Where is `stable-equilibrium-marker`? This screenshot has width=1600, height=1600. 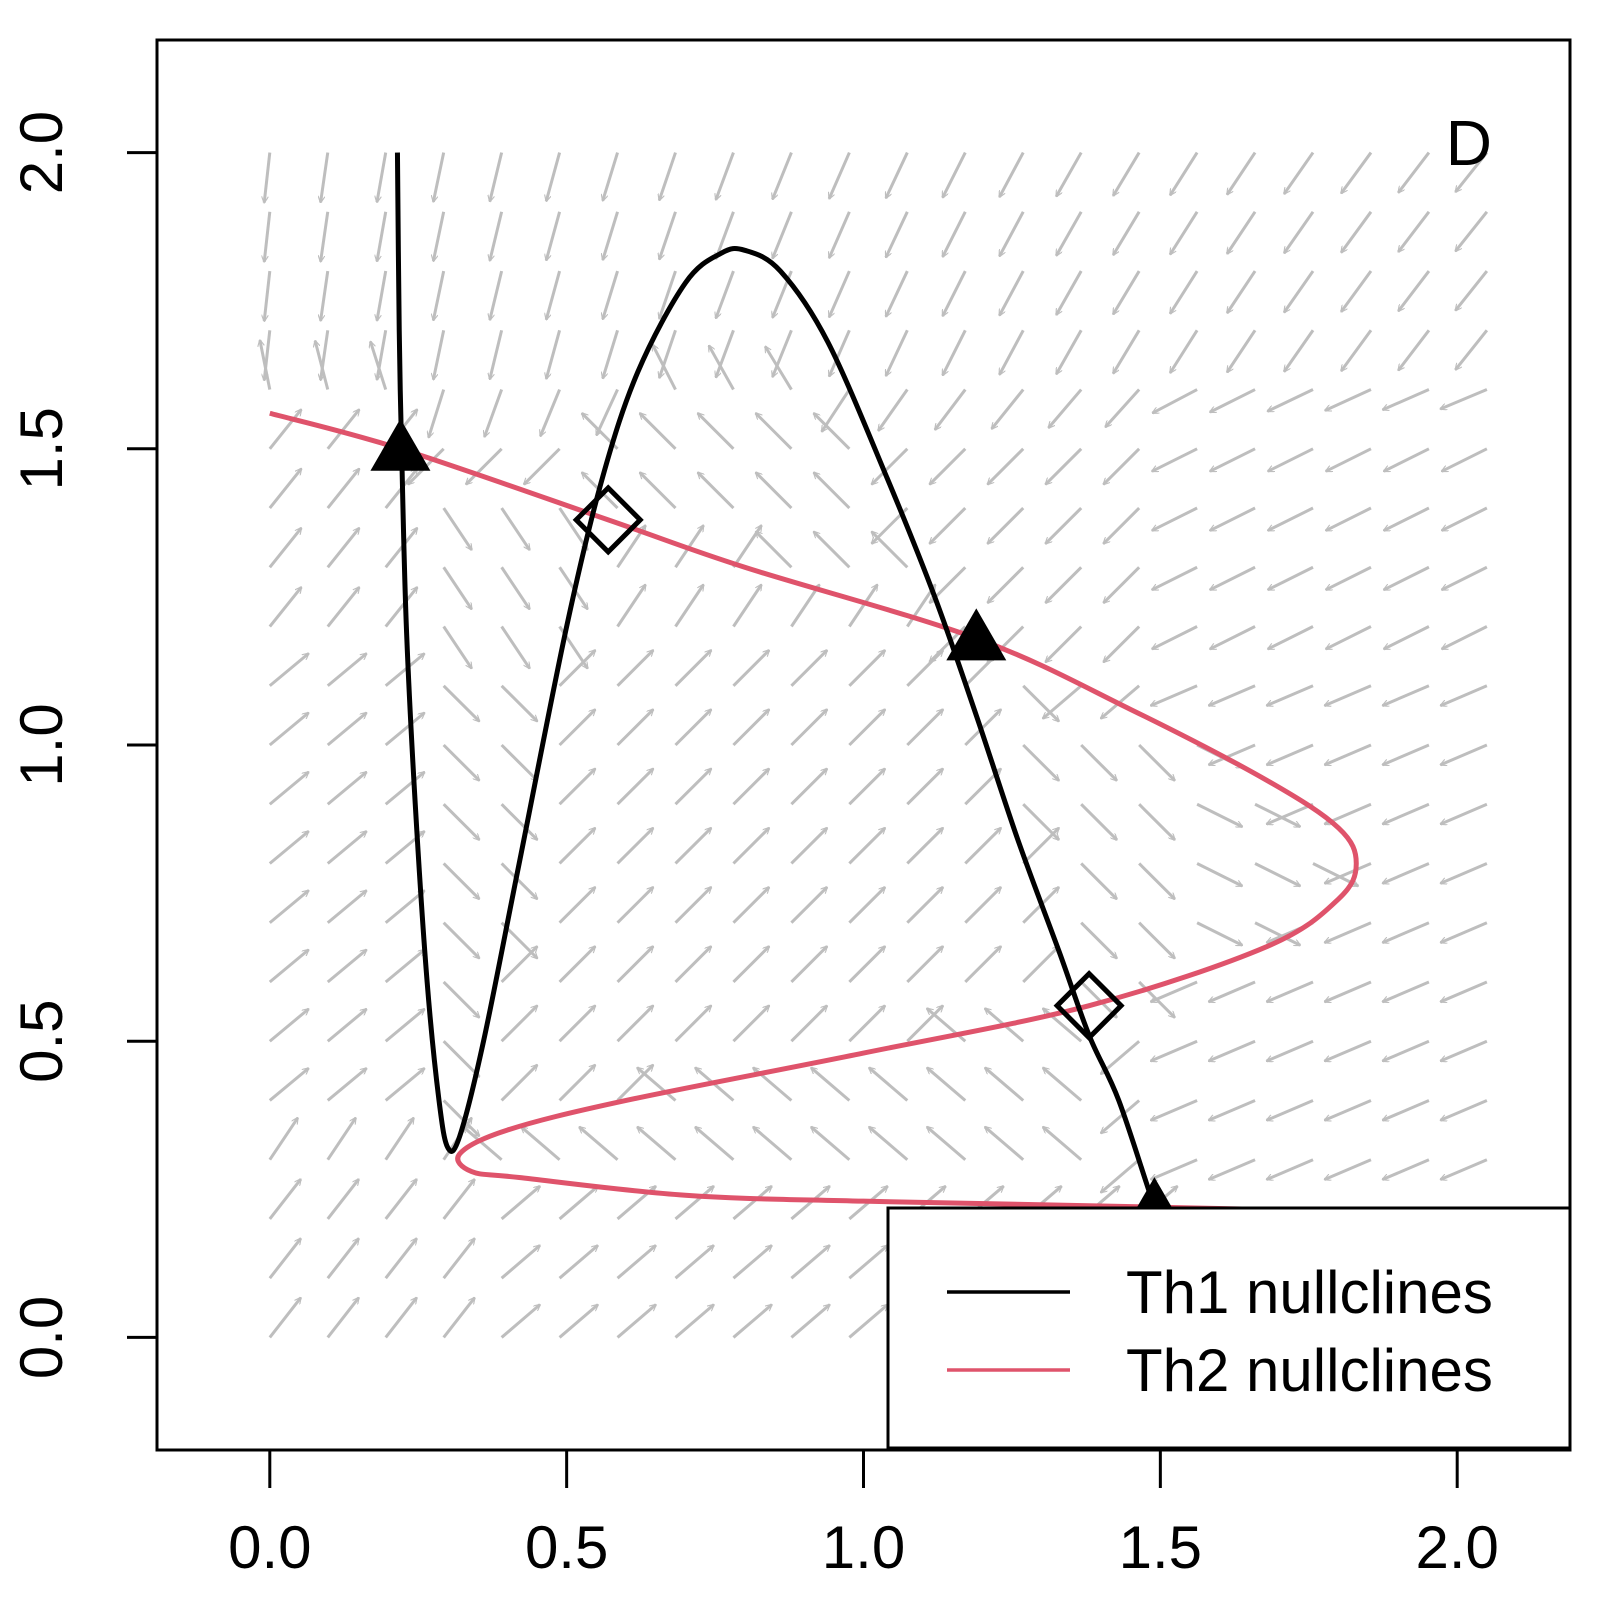 stable-equilibrium-marker is located at coordinates (400, 444).